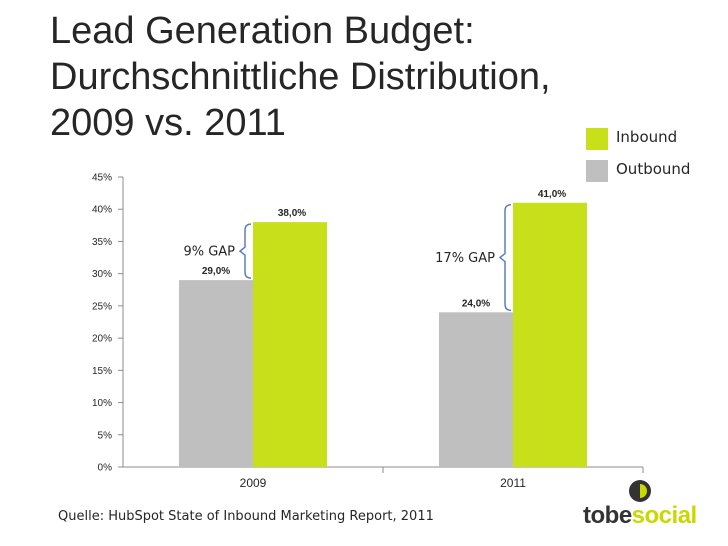 The height and width of the screenshot is (546, 728). What do you see at coordinates (216, 271) in the screenshot?
I see `data-label-outbound-2009: 29,0%` at bounding box center [216, 271].